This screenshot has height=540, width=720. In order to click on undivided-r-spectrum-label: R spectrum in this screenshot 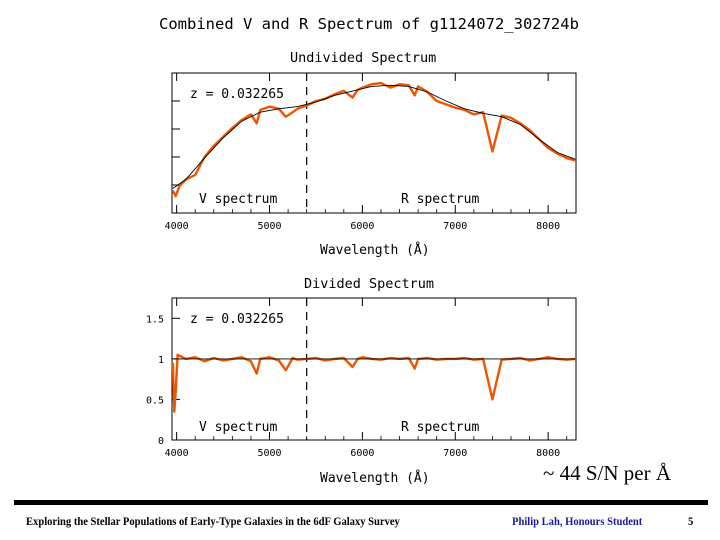, I will do `click(440, 199)`.